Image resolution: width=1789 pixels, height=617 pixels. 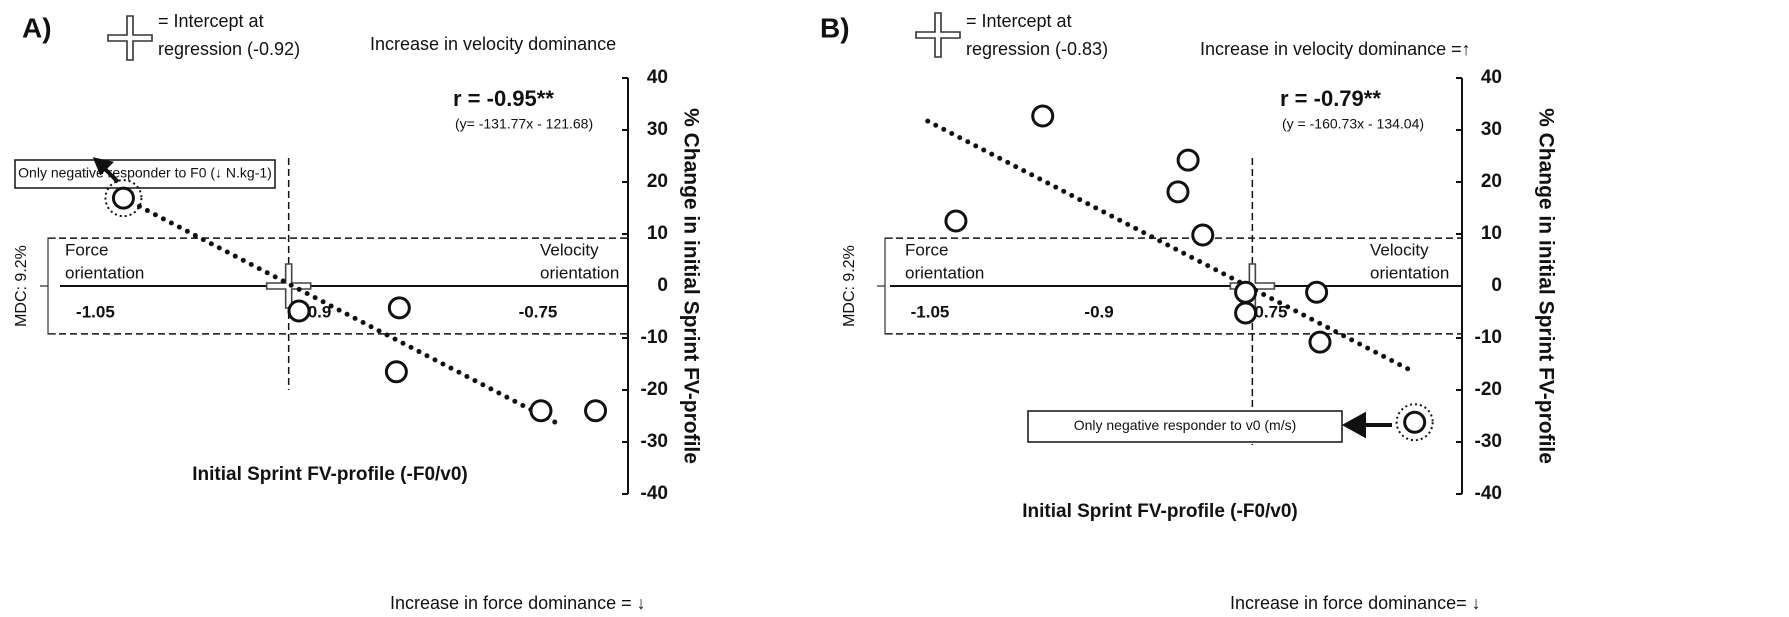 What do you see at coordinates (1335, 49) in the screenshot?
I see `top-note: Increase in velocity dominance =↑` at bounding box center [1335, 49].